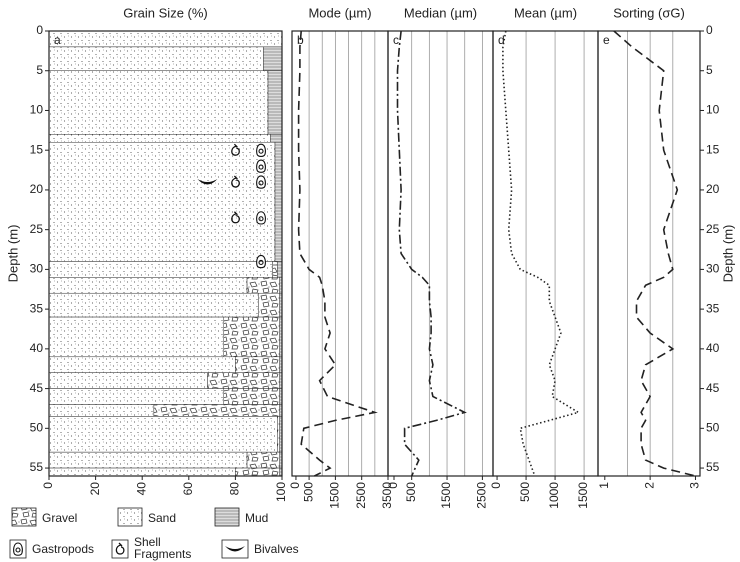  Describe the element at coordinates (188, 489) in the screenshot. I see `x-tick-label: 60` at that location.